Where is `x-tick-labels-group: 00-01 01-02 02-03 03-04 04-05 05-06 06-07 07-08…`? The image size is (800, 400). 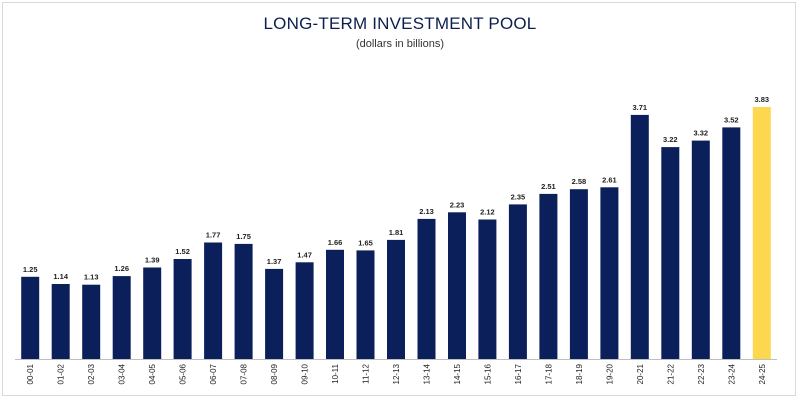
x-tick-labels-group: 00-01 01-02 02-03 03-04 04-05 05-06 06-07 07-08… is located at coordinates (396, 373).